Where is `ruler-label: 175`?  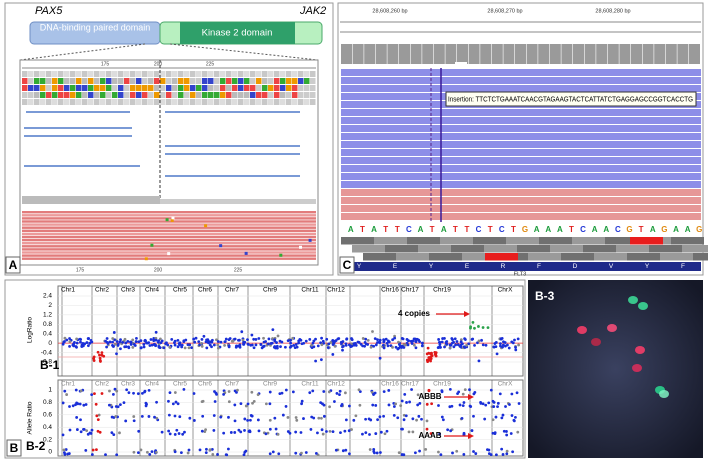 ruler-label: 175 is located at coordinates (80, 270).